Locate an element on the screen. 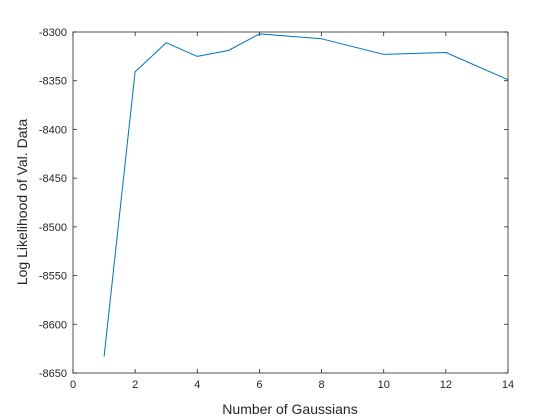  y-tick-label: -8400 is located at coordinates (53, 130).